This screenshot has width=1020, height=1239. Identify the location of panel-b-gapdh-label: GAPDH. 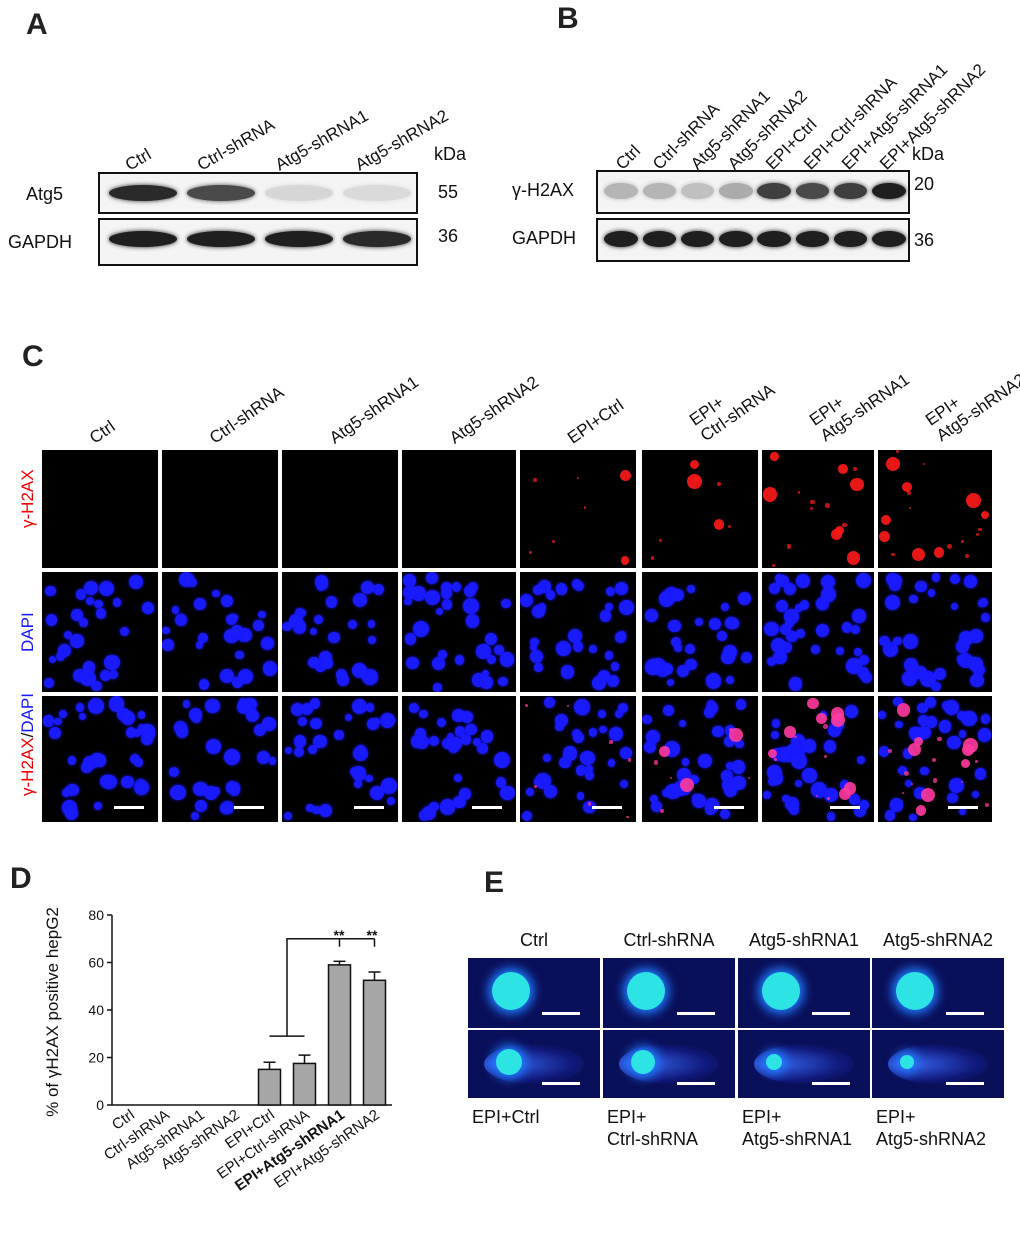
(544, 238).